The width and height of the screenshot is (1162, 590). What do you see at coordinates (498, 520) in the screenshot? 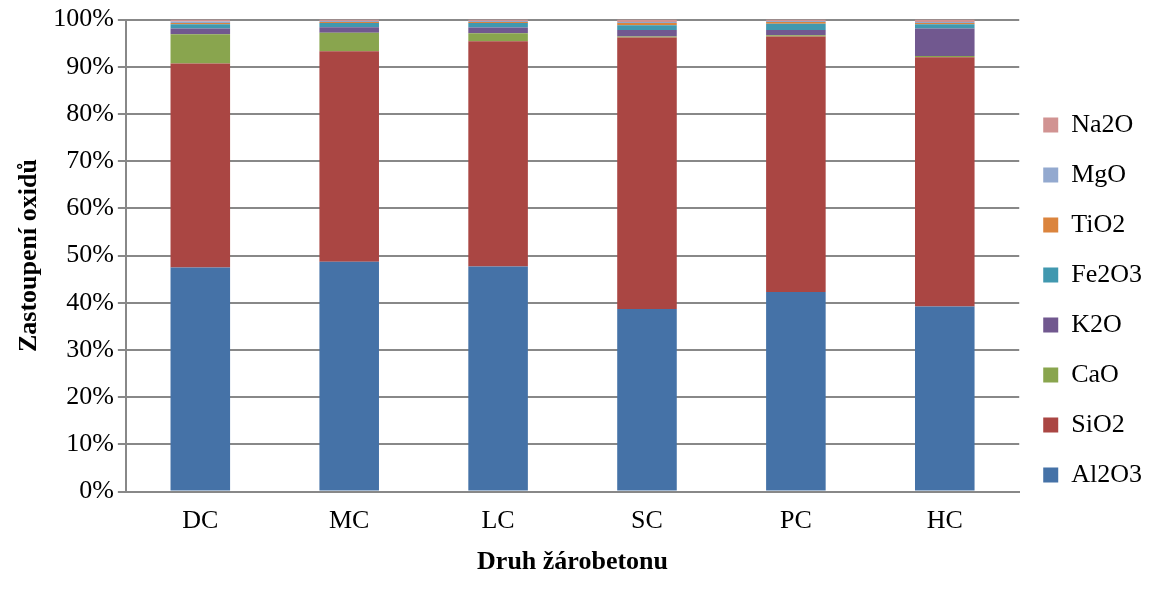
I see `x-tick-label: LC` at bounding box center [498, 520].